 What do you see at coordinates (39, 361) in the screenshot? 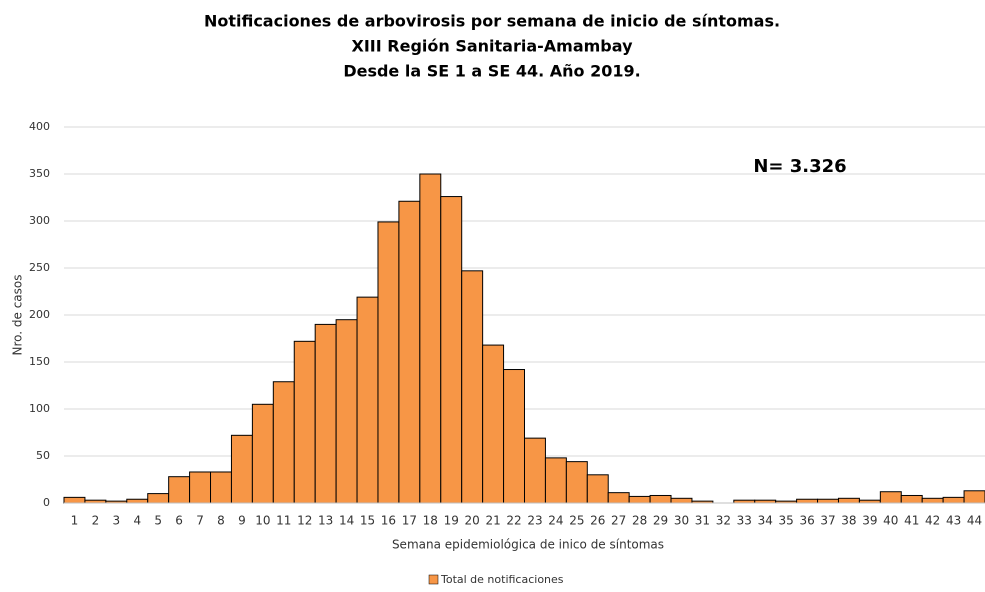
I see `y-tick-label: 150` at bounding box center [39, 361].